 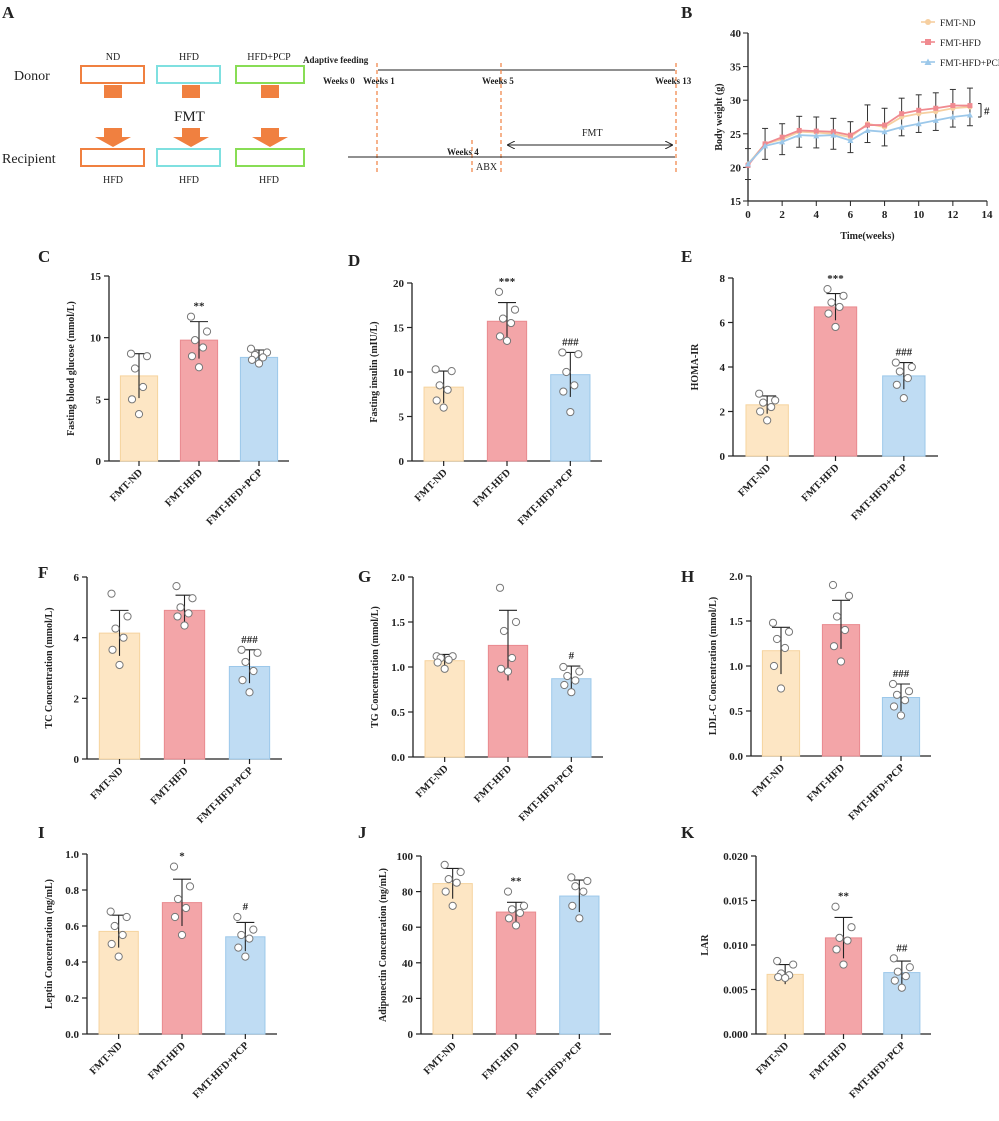 What do you see at coordinates (408, 928) in the screenshot?
I see `y-tick-label: 60` at bounding box center [408, 928].